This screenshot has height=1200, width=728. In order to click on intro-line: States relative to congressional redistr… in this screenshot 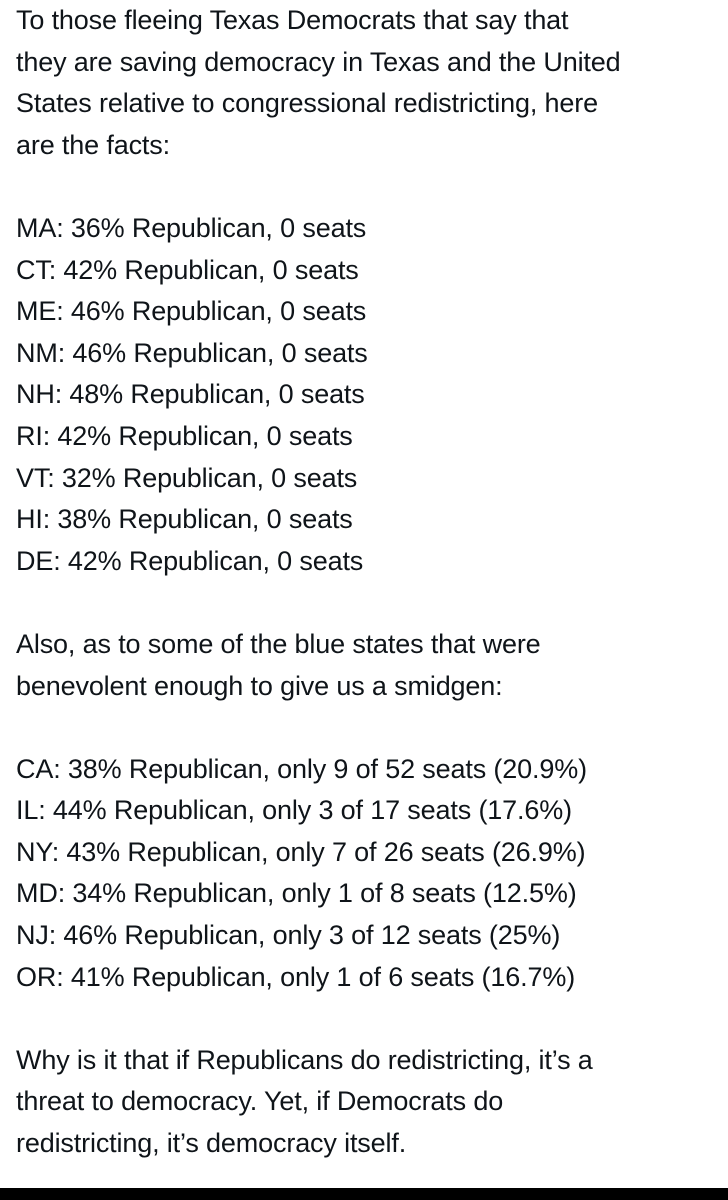, I will do `click(307, 103)`.